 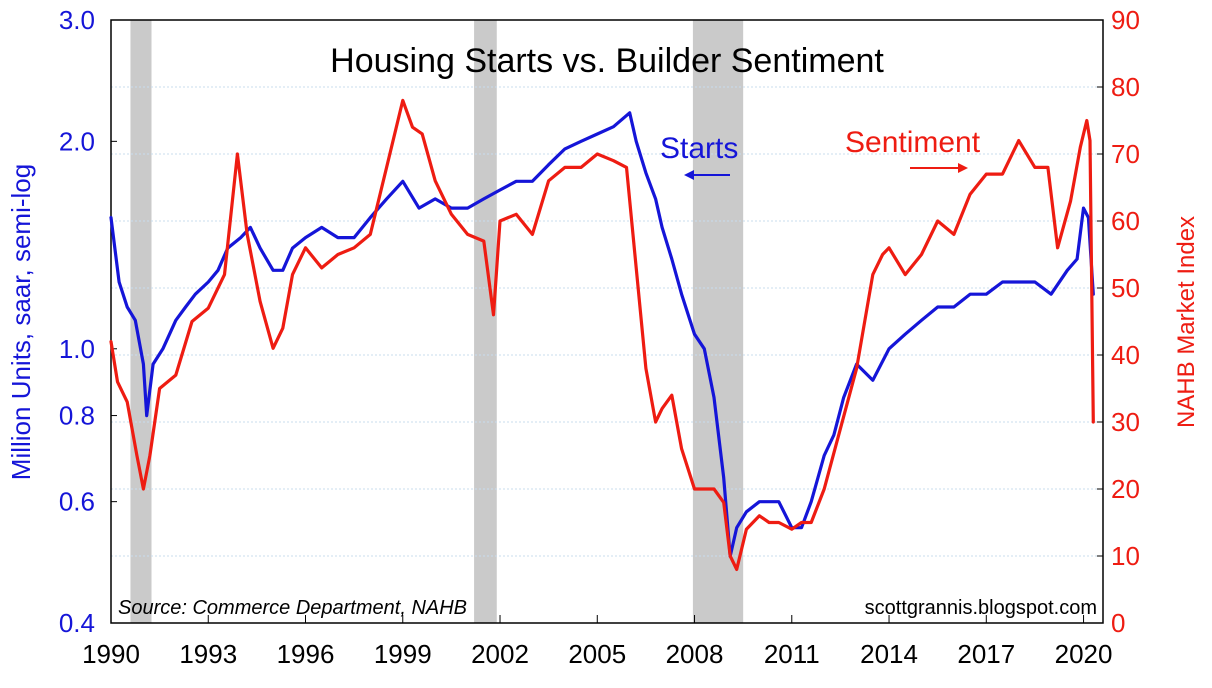 What do you see at coordinates (1125, 556) in the screenshot?
I see `right-tick-label: 10` at bounding box center [1125, 556].